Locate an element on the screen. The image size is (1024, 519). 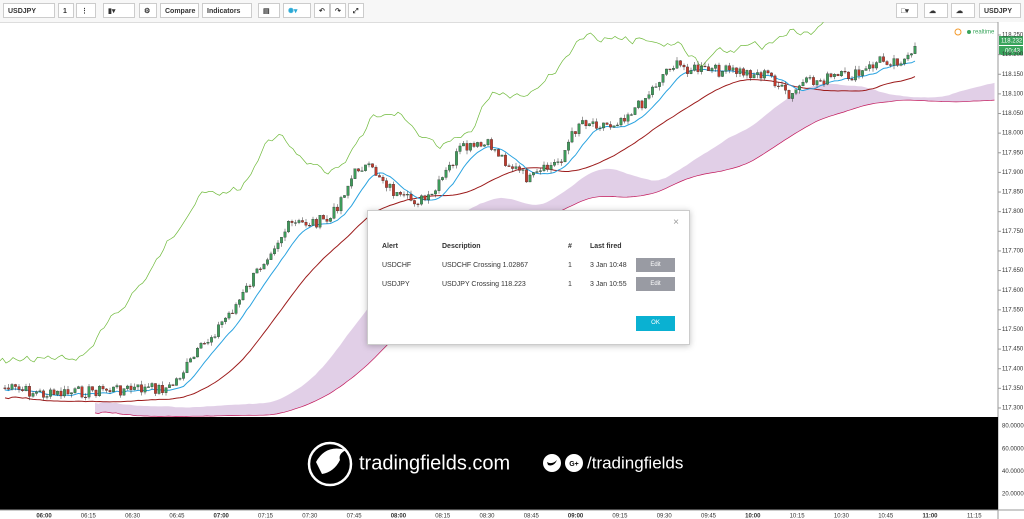
time-label: 08:00 is located at coordinates (399, 516).